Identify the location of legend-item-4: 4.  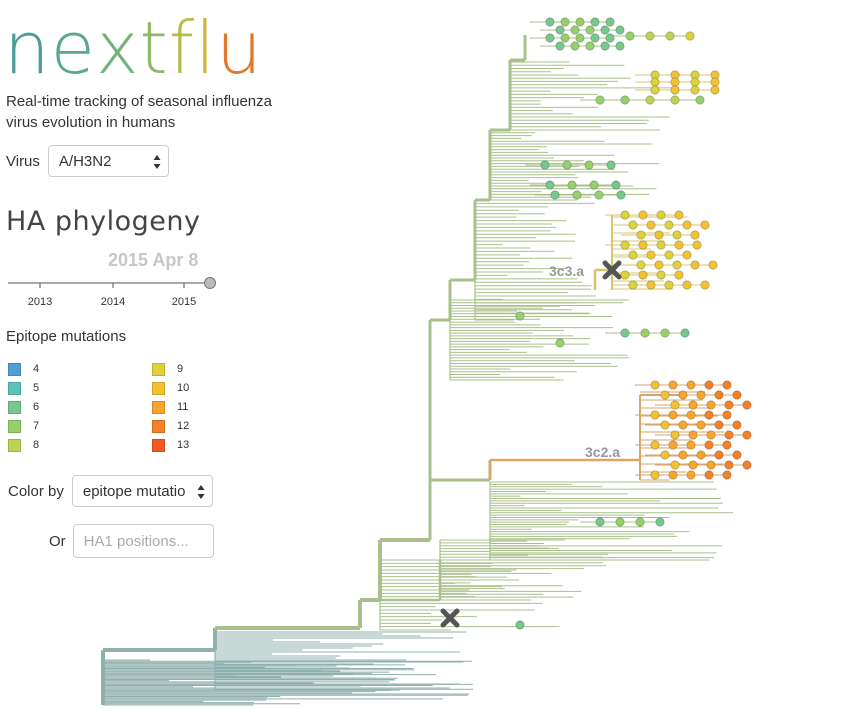
(23, 369).